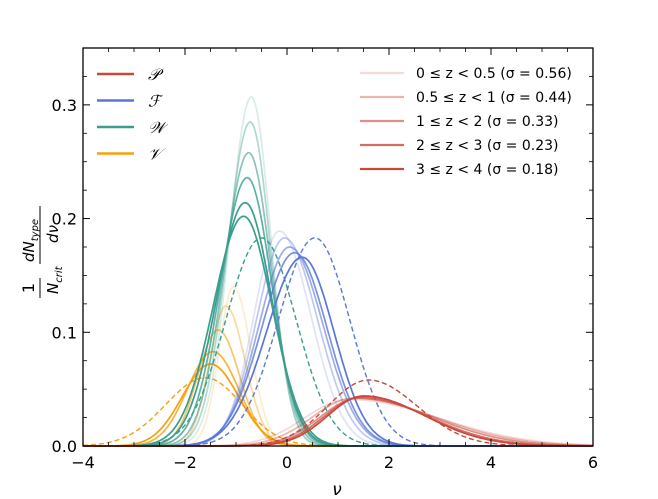  I want to click on legend-redshift-label: 3 ≤ z < 4 (σ = 0.18), so click(487, 170).